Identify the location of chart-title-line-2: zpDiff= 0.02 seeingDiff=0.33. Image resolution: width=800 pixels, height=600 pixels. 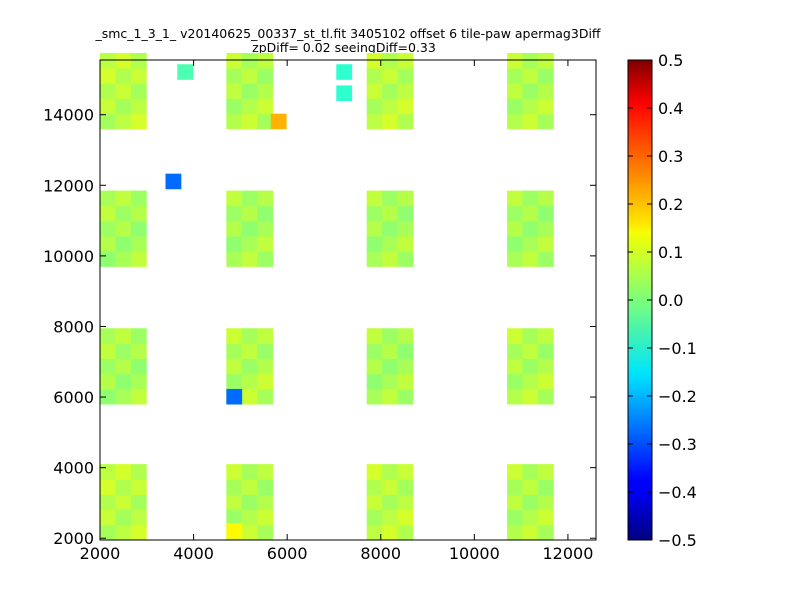
(344, 47).